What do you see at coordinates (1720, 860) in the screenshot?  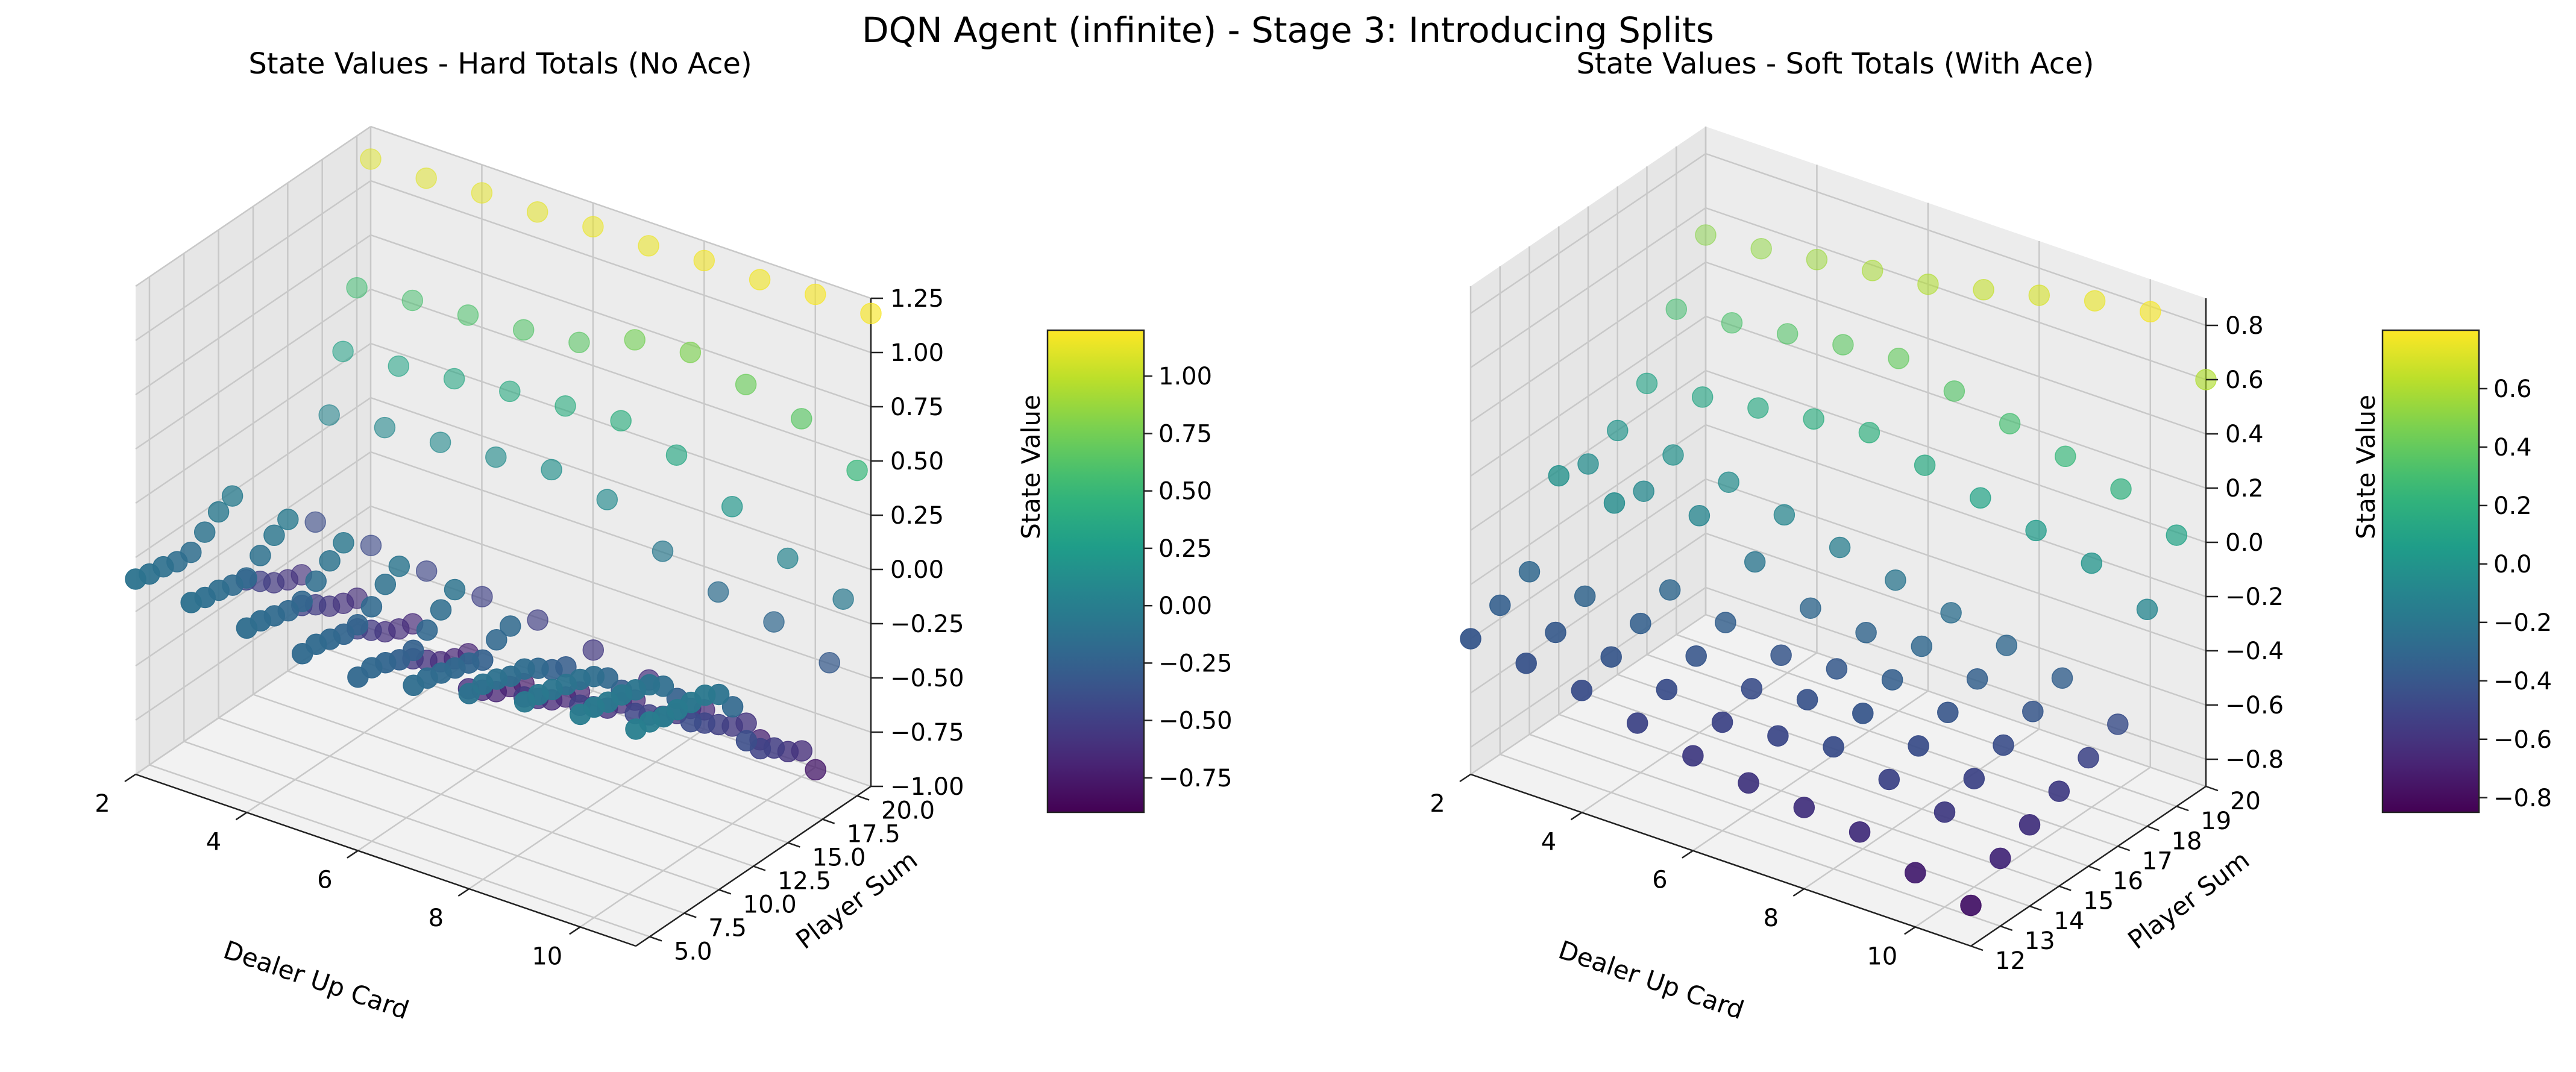 I see `x-axis-line` at bounding box center [1720, 860].